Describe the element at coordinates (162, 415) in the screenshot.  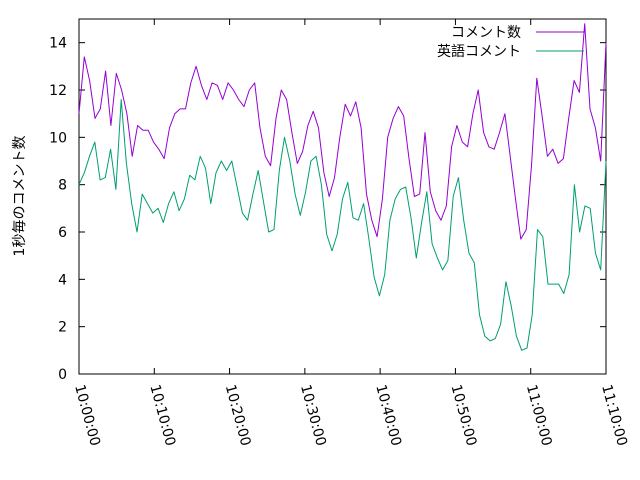
I see `x-tick-label: 10:10:00` at that location.